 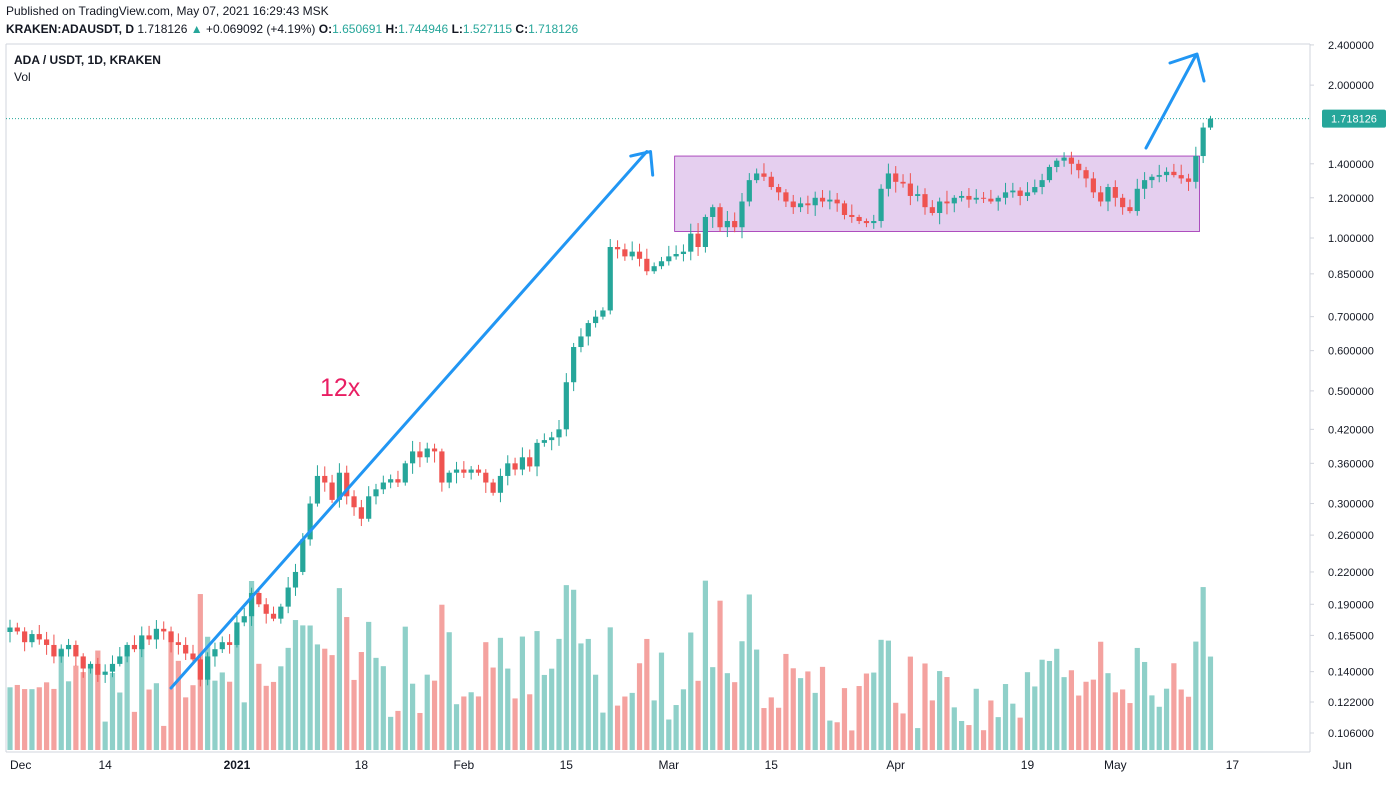 I want to click on up-arrow-icon: ▲, so click(x=196, y=29).